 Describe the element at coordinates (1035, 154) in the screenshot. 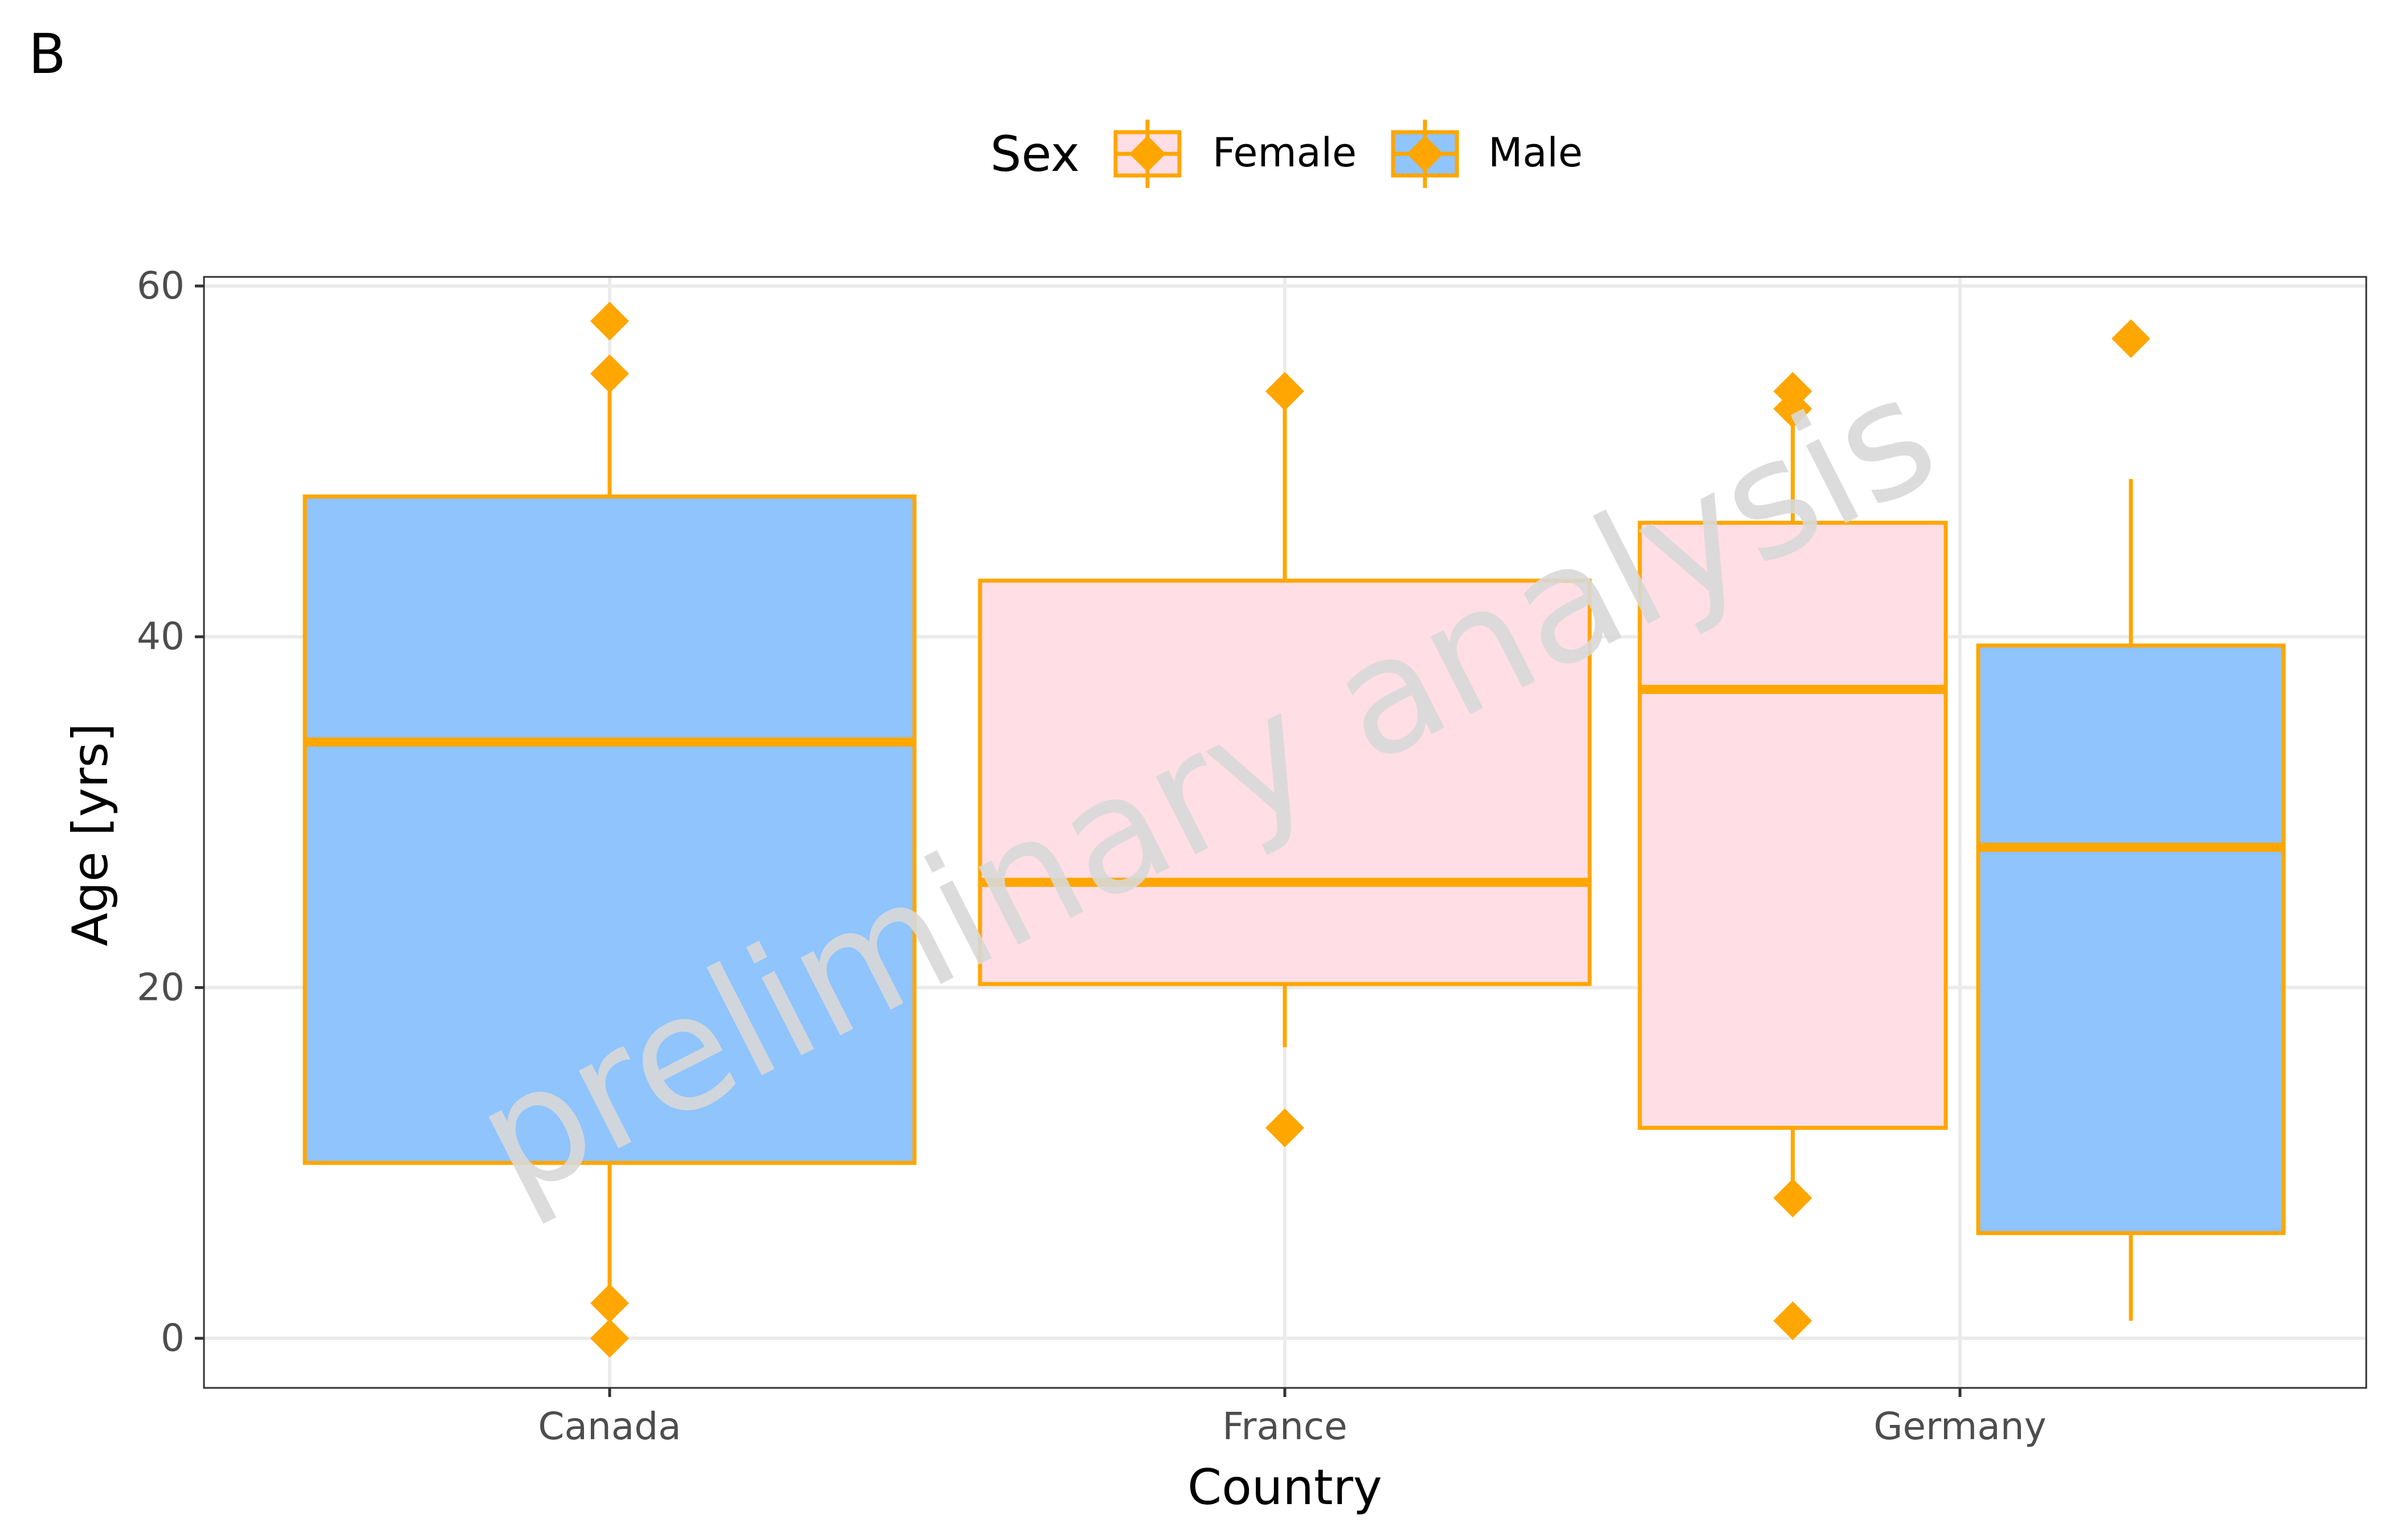

I see `legend-title: Sex` at that location.